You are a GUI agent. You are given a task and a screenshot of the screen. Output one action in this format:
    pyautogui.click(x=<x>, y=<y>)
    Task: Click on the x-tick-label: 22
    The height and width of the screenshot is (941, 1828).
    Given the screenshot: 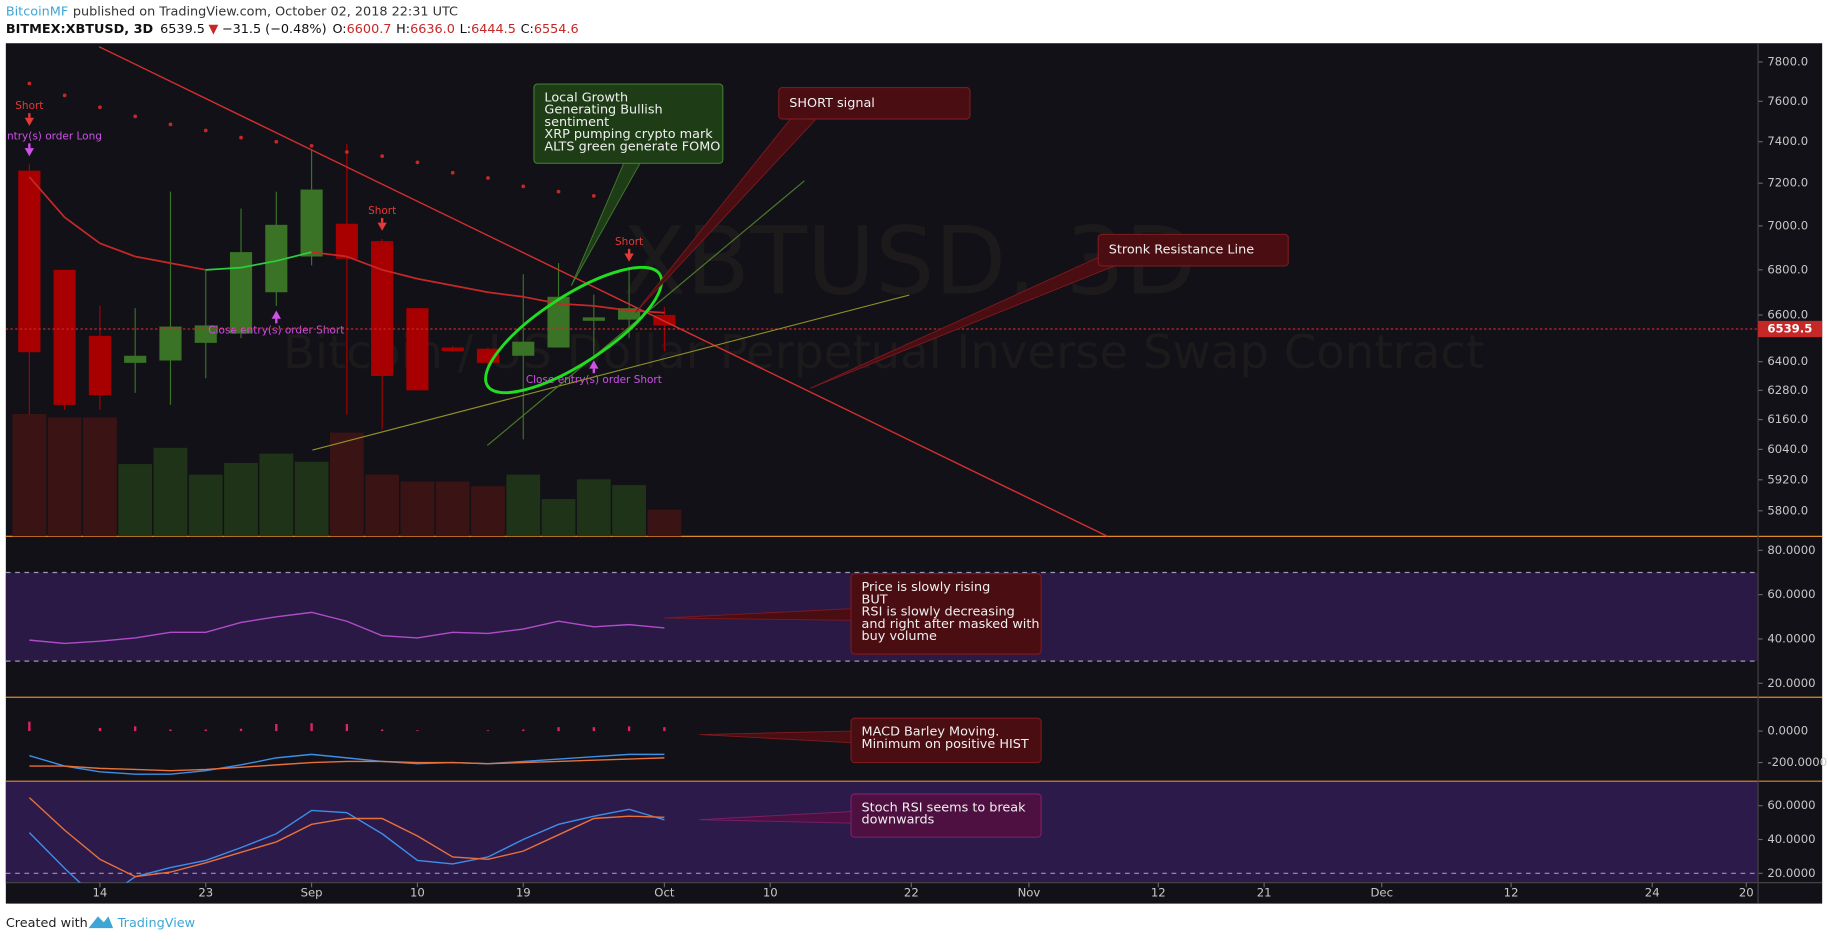 What is the action you would take?
    pyautogui.click(x=911, y=893)
    